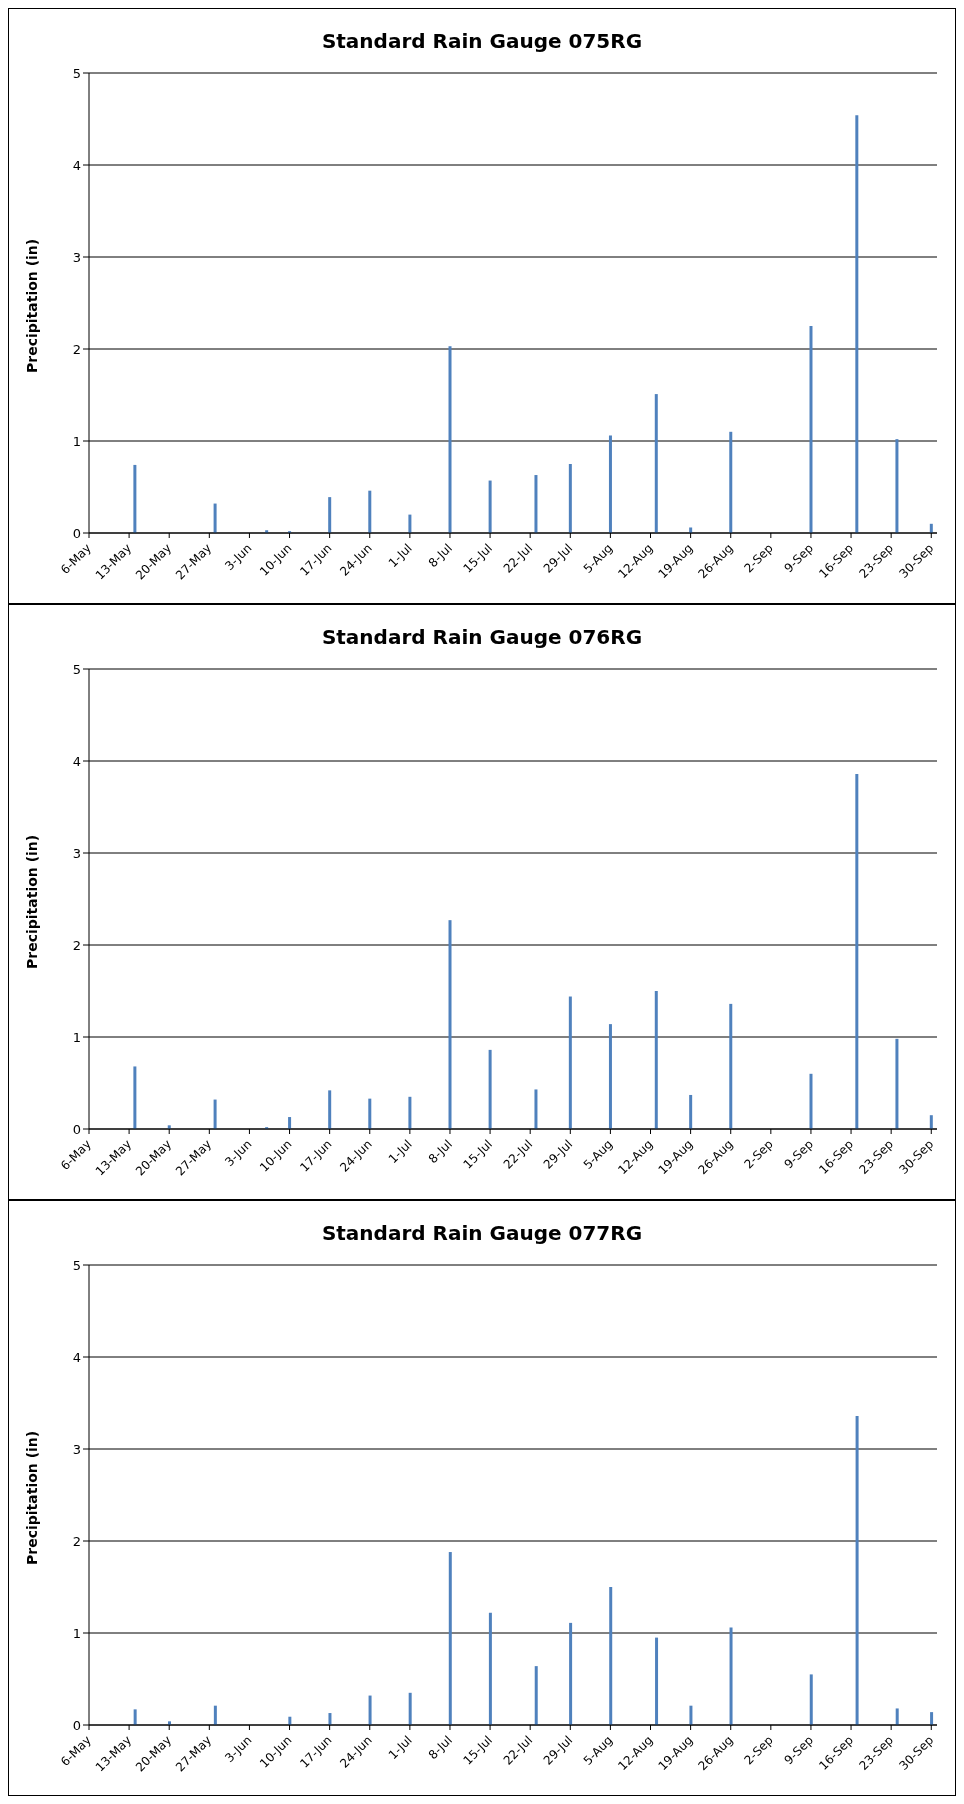  Describe the element at coordinates (482, 1233) in the screenshot. I see `chart-title: Standard Rain Gauge 077RG` at that location.